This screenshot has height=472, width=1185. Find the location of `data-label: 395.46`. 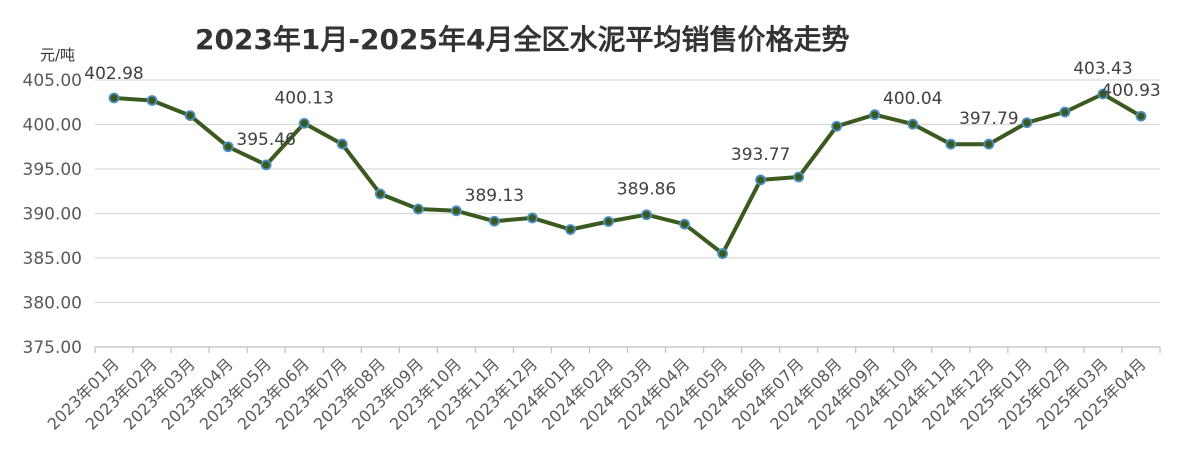

data-label: 395.46 is located at coordinates (265, 140).